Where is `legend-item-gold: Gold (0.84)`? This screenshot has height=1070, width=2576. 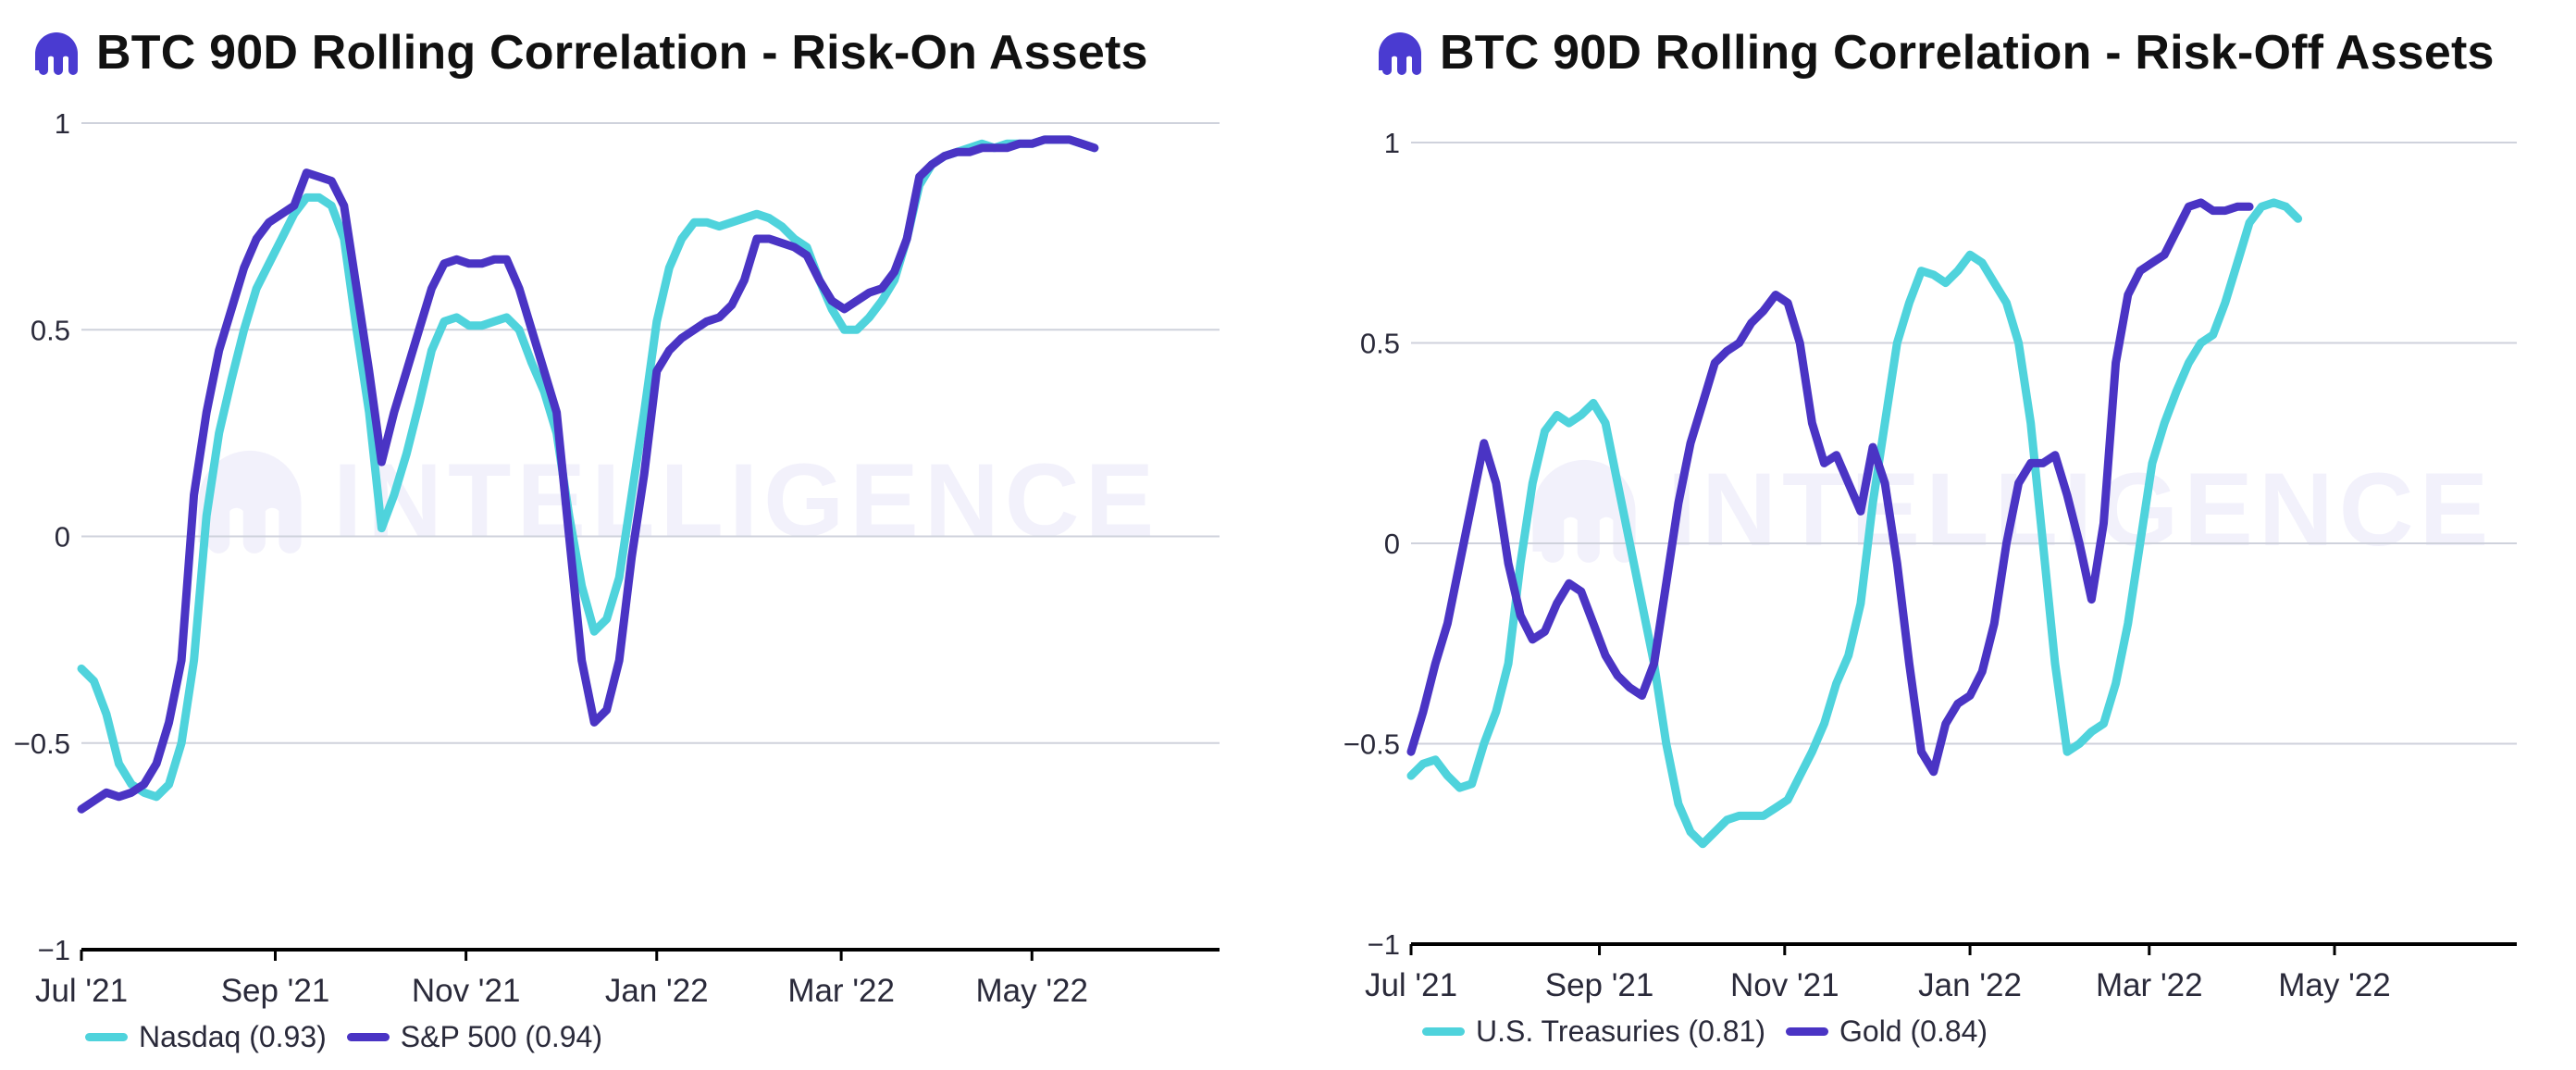
legend-item-gold: Gold (0.84) is located at coordinates (1887, 1031).